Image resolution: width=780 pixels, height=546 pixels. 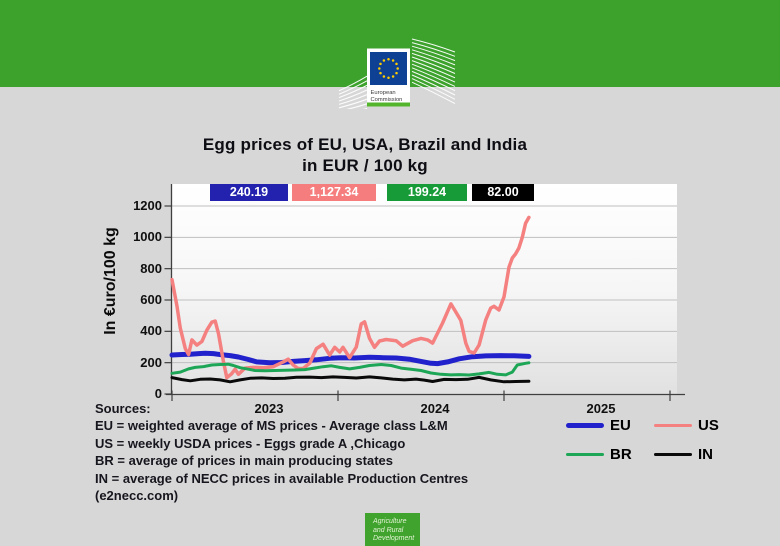 What do you see at coordinates (350, 379) in the screenshot?
I see `series-line-IN` at bounding box center [350, 379].